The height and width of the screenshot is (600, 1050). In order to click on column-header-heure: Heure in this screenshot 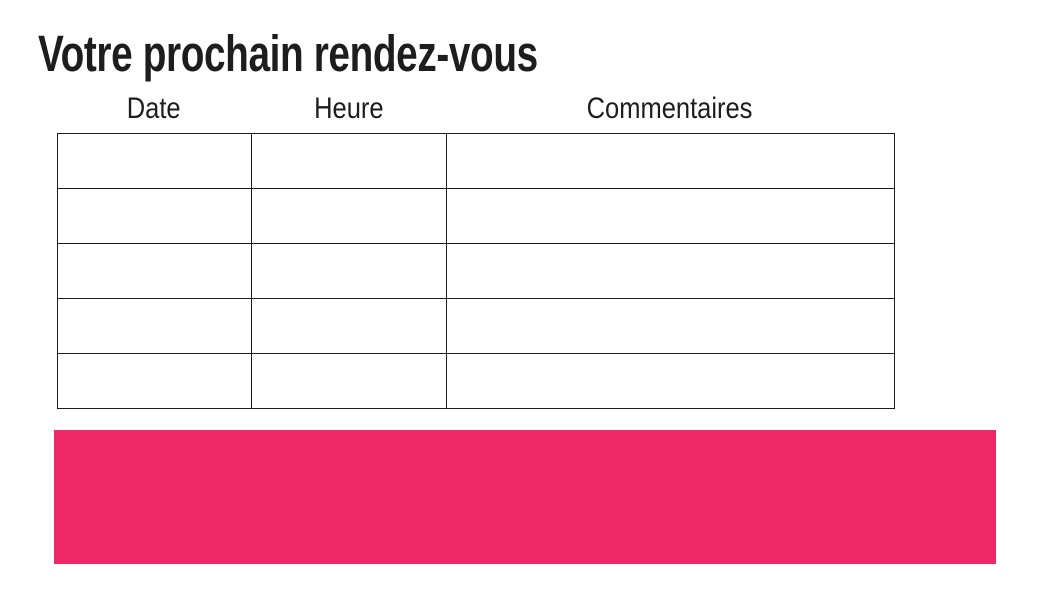, I will do `click(348, 109)`.